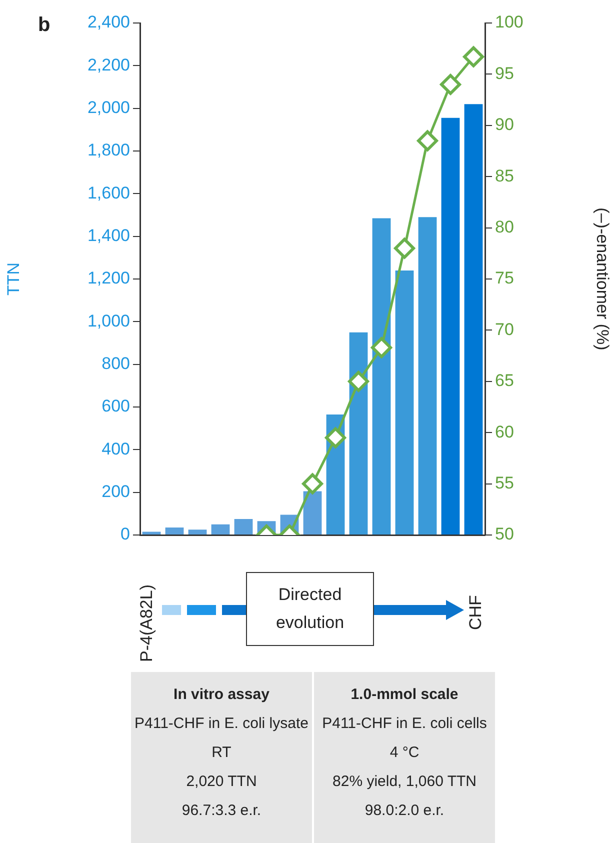 The width and height of the screenshot is (616, 843). What do you see at coordinates (147, 623) in the screenshot?
I see `text: P-4(A82L)` at bounding box center [147, 623].